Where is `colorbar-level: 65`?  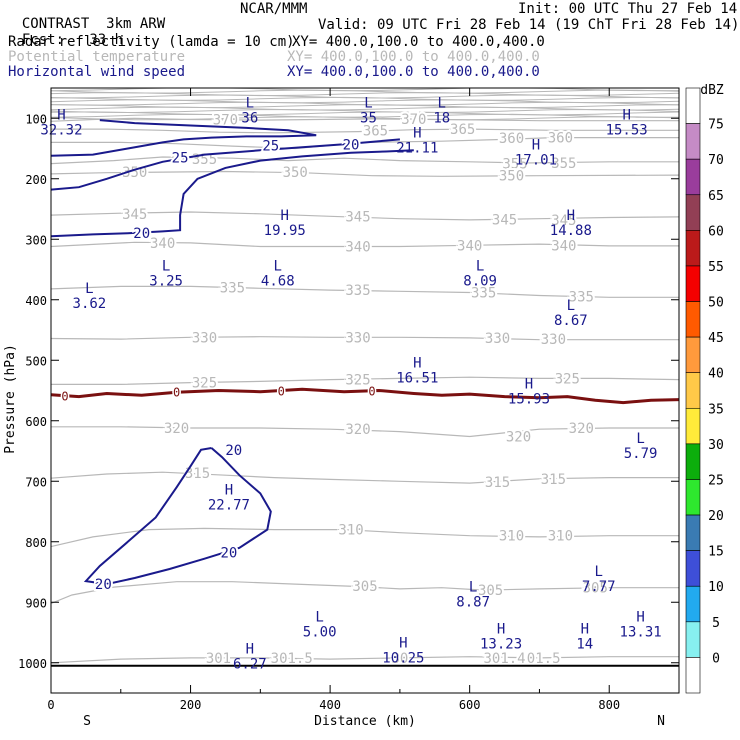
colorbar-level: 65 is located at coordinates (716, 196).